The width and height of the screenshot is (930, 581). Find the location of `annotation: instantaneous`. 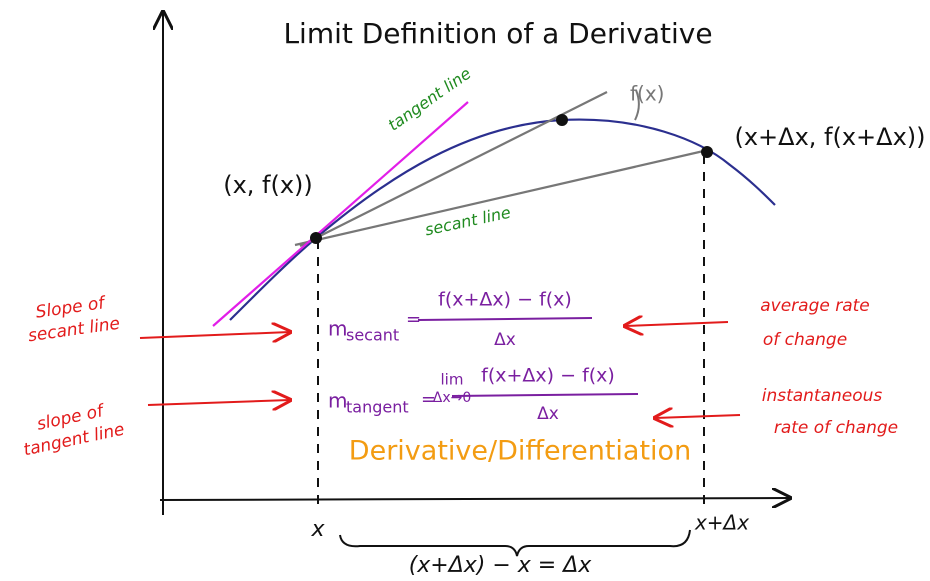

annotation: instantaneous is located at coordinates (822, 396).